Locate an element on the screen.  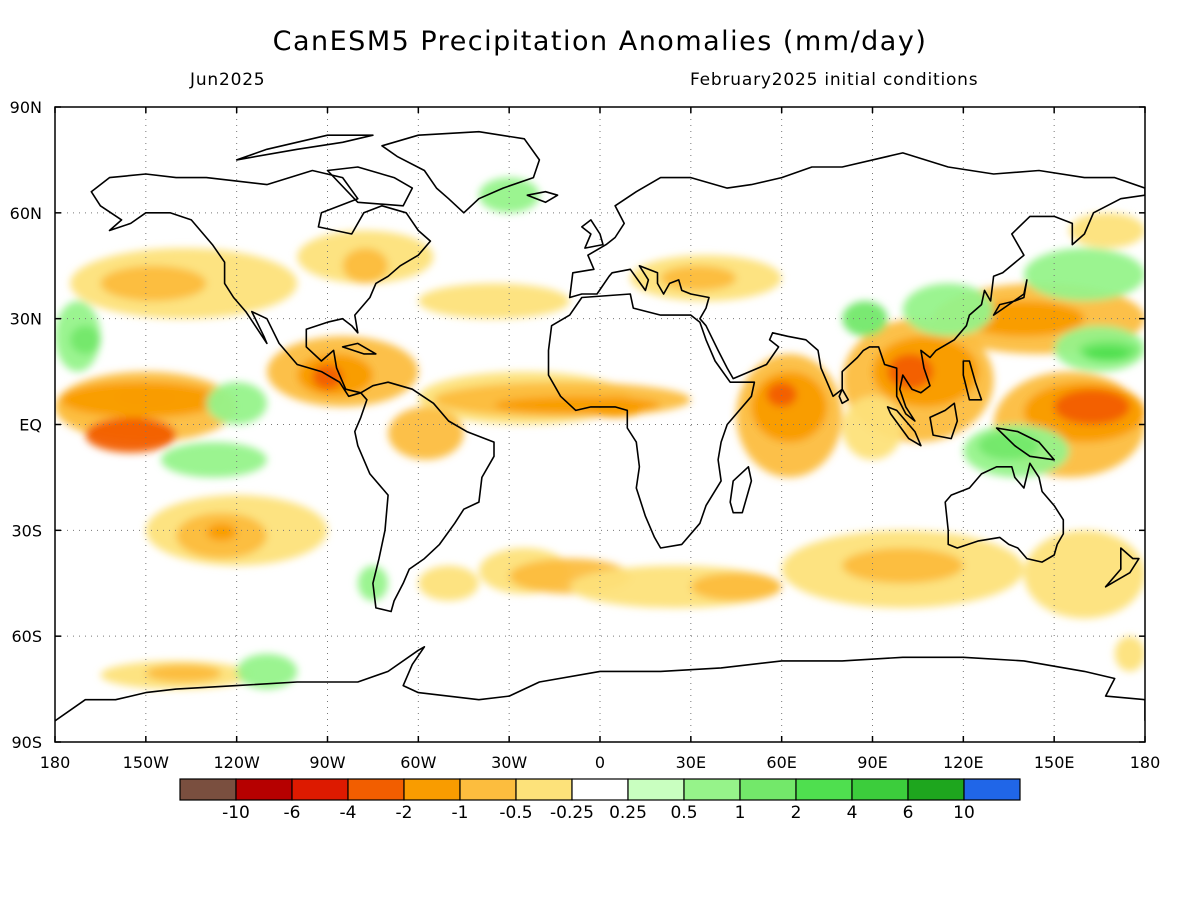
initial-conditions-label: February2025 initial conditions is located at coordinates (834, 80).